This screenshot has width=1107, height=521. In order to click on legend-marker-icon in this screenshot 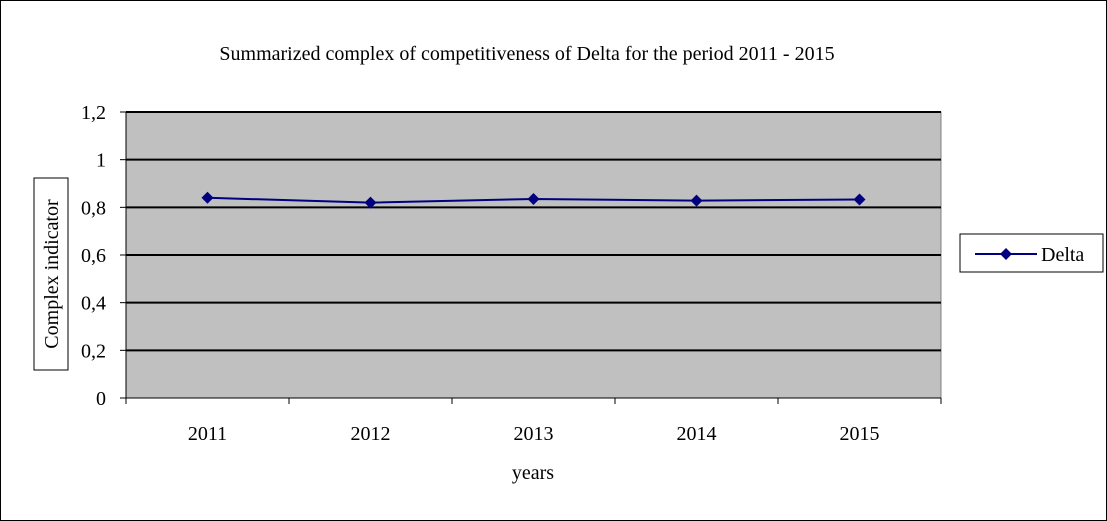, I will do `click(1006, 254)`.